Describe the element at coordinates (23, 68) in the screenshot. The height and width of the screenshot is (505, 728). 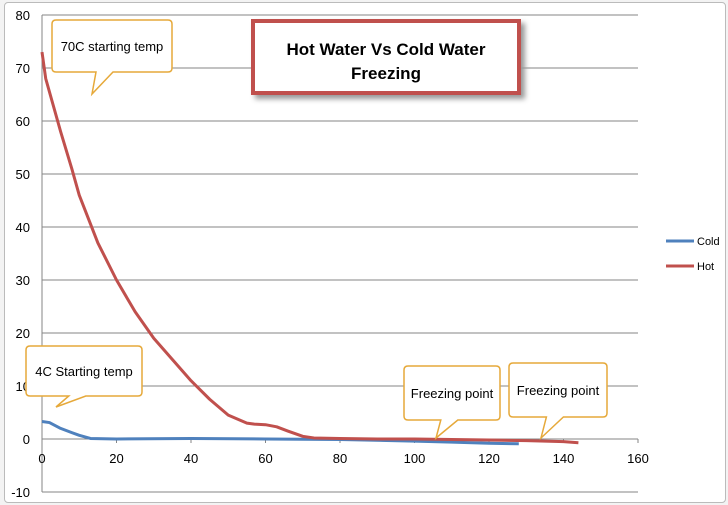
I see `y-tick-label: 70` at that location.